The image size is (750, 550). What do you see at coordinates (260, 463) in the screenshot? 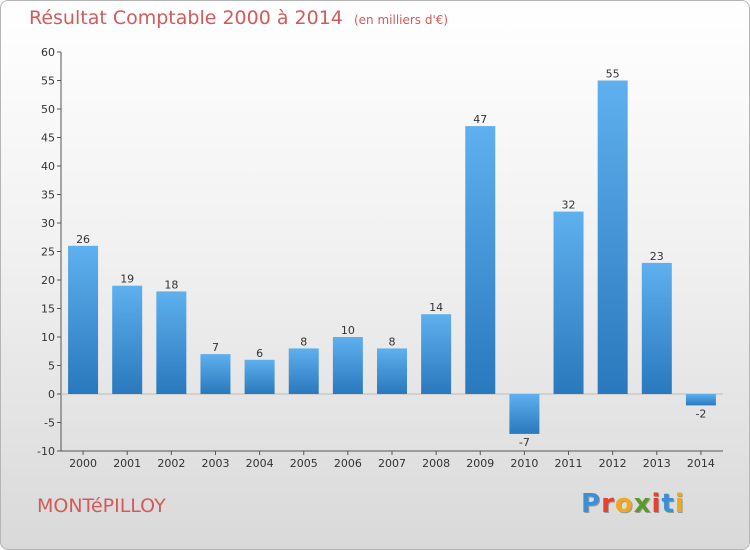
I see `x-tick-label: 2004` at bounding box center [260, 463].